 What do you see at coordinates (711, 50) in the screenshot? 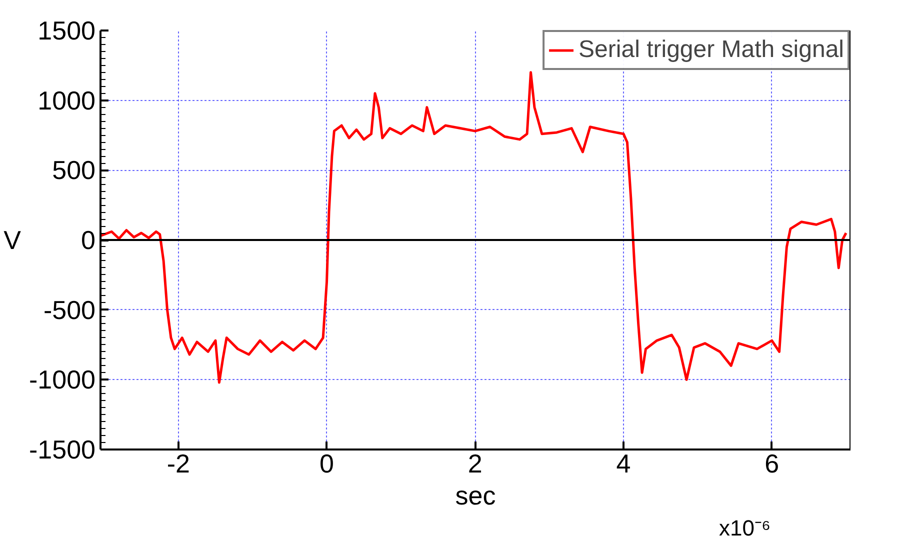
I see `legend-label: Serial trigger Math signal` at bounding box center [711, 50].